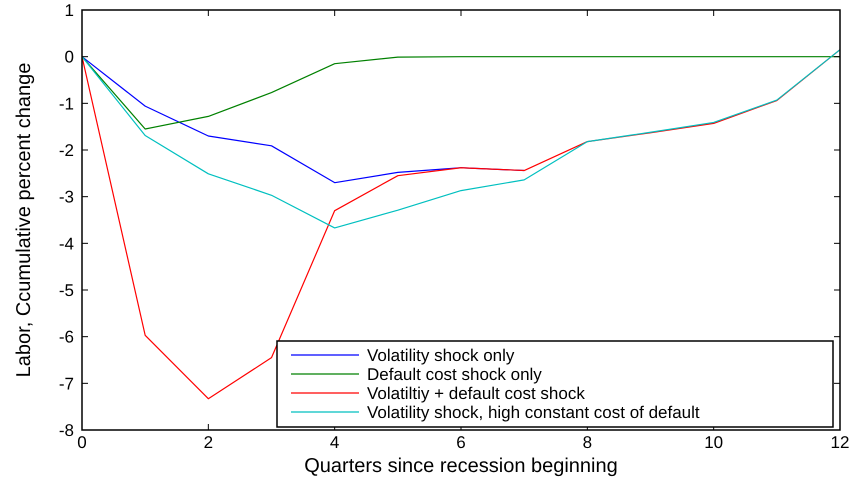  What do you see at coordinates (587, 442) in the screenshot?
I see `x-tick-label: 8` at bounding box center [587, 442].